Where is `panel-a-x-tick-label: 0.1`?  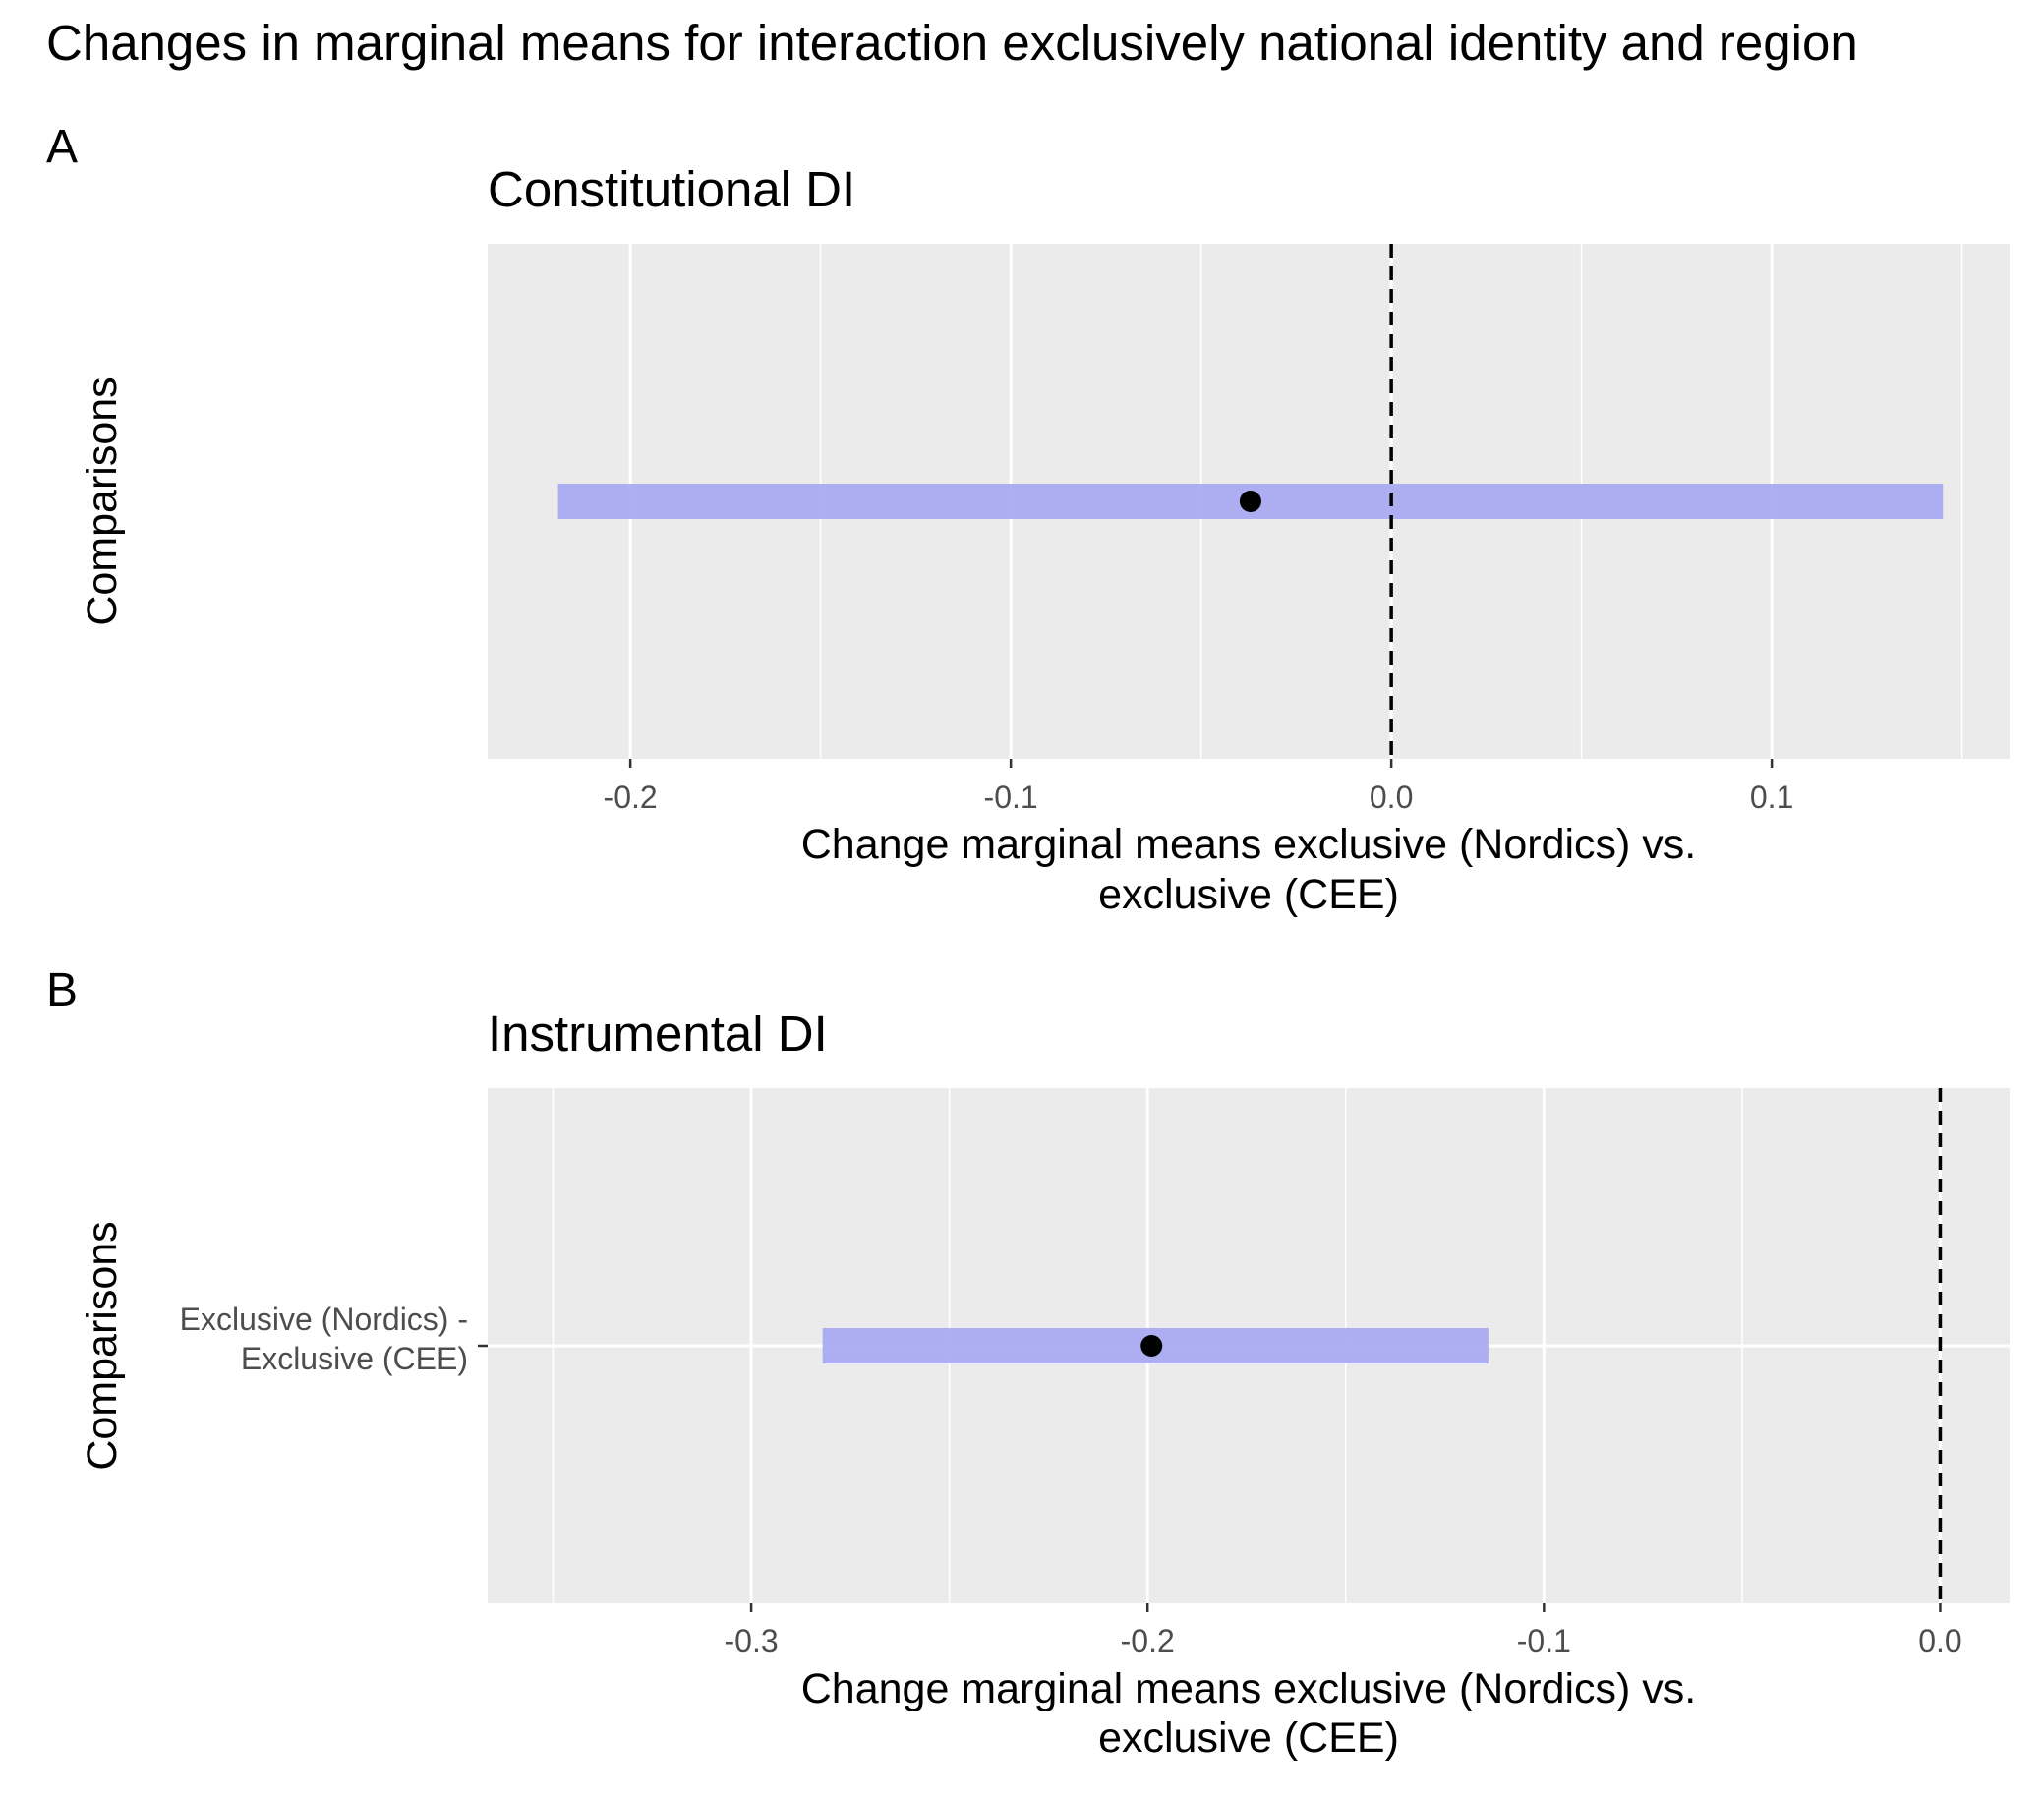
panel-a-x-tick-label: 0.1 is located at coordinates (1771, 797).